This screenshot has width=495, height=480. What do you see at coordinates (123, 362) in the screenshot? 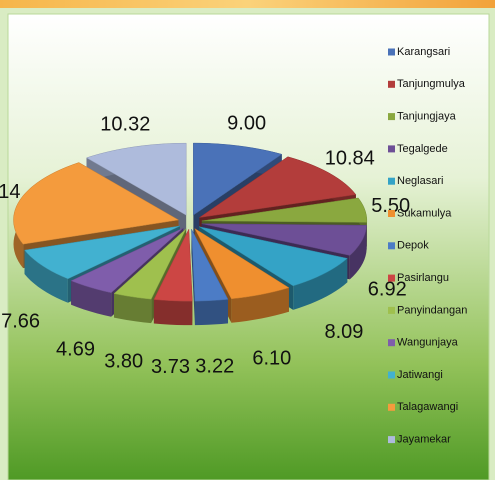
I see `data-label: 3.80` at bounding box center [123, 362].